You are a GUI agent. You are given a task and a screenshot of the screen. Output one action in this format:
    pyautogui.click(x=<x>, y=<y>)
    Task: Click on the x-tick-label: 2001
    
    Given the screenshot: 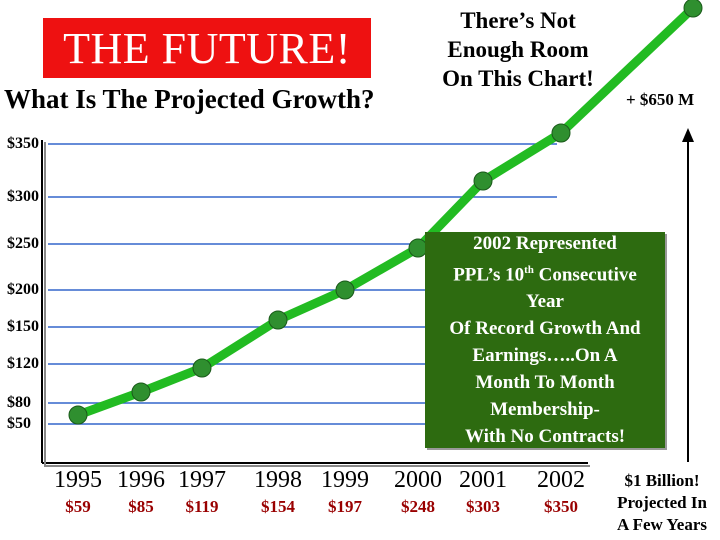 What is the action you would take?
    pyautogui.click(x=483, y=480)
    